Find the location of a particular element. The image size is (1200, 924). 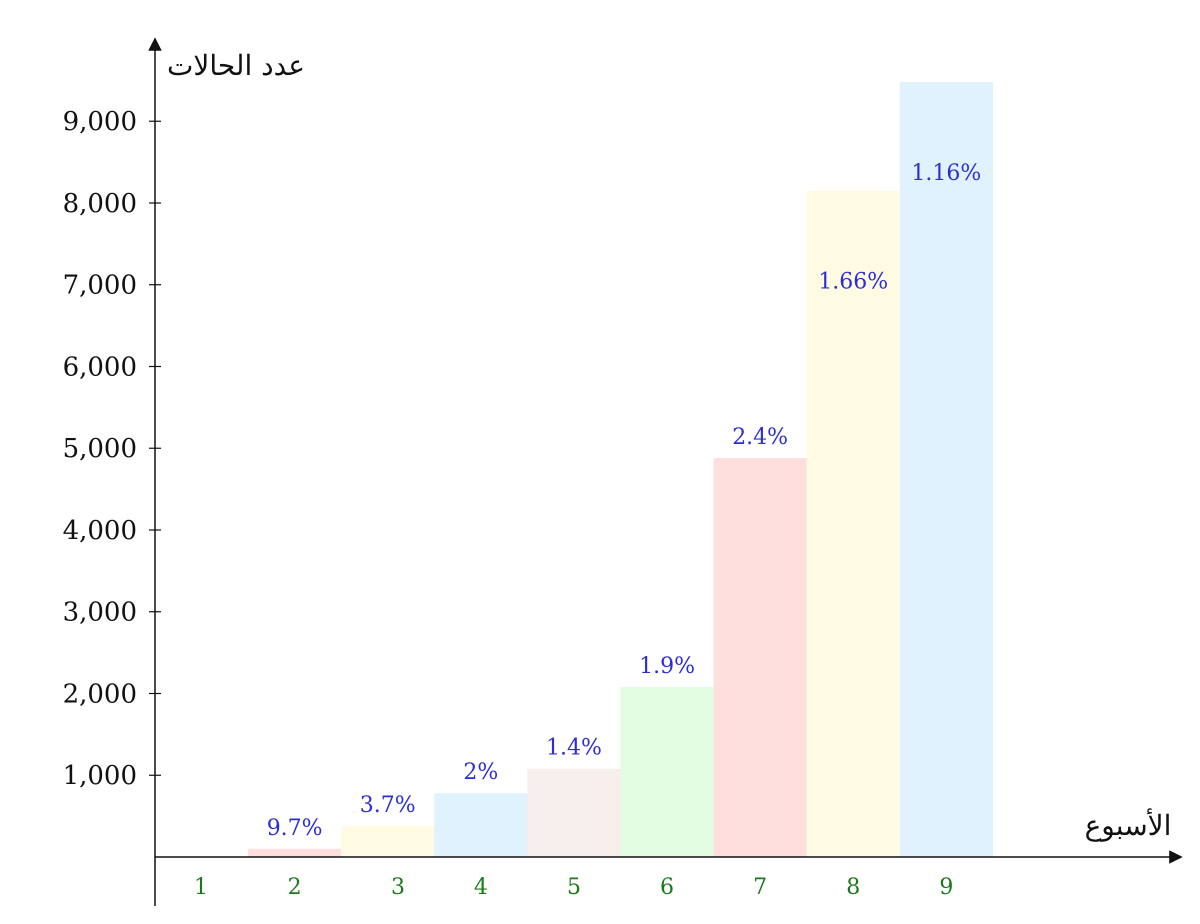

data-label-week-4: 2% is located at coordinates (480, 772).